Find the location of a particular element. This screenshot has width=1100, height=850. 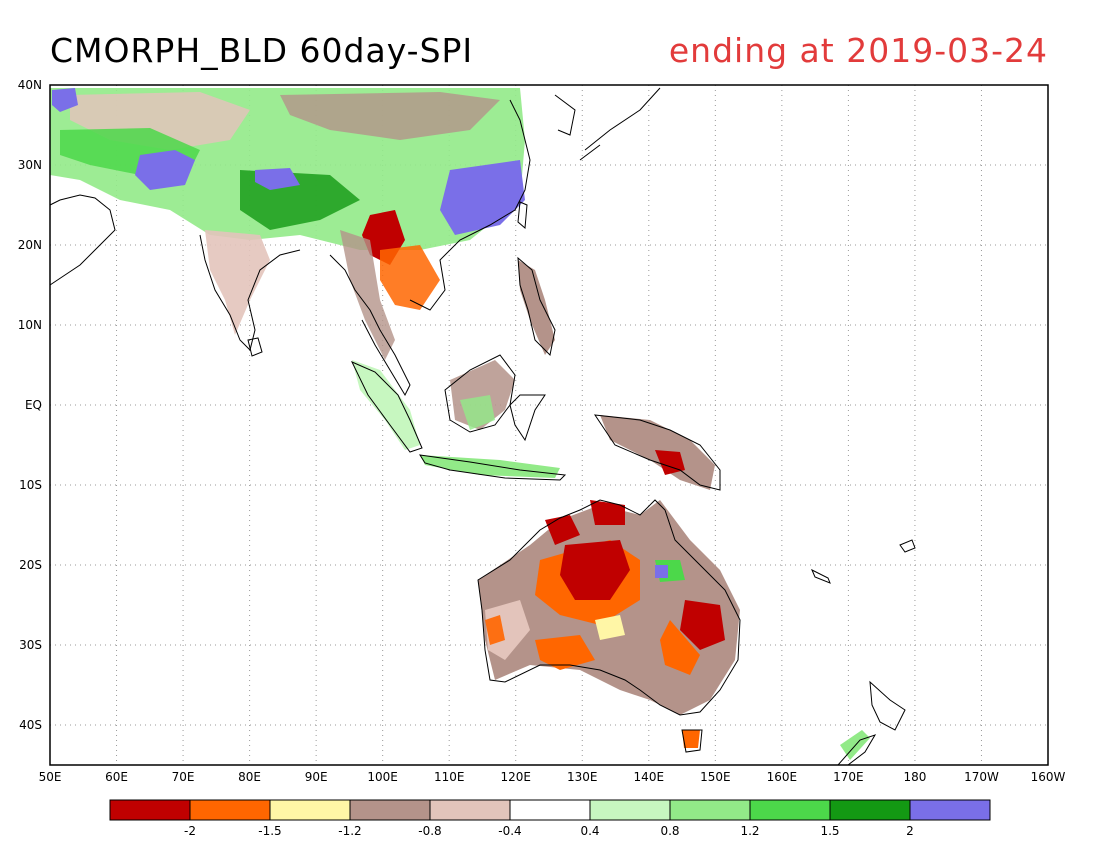

shading-philippines-brown is located at coordinates (536, 307).